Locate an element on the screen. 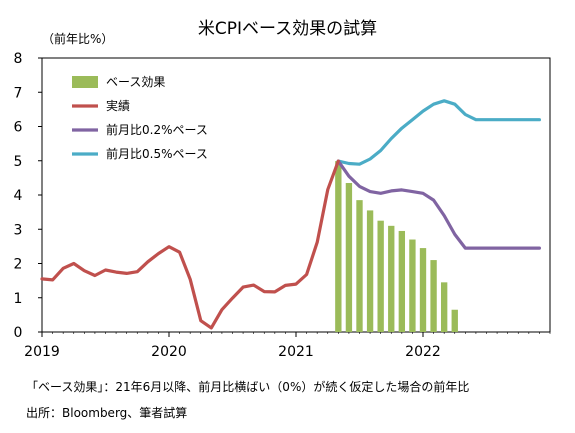 Image resolution: width=575 pixels, height=433 pixels. legend-label: 前月比0.5%ペース is located at coordinates (157, 153).